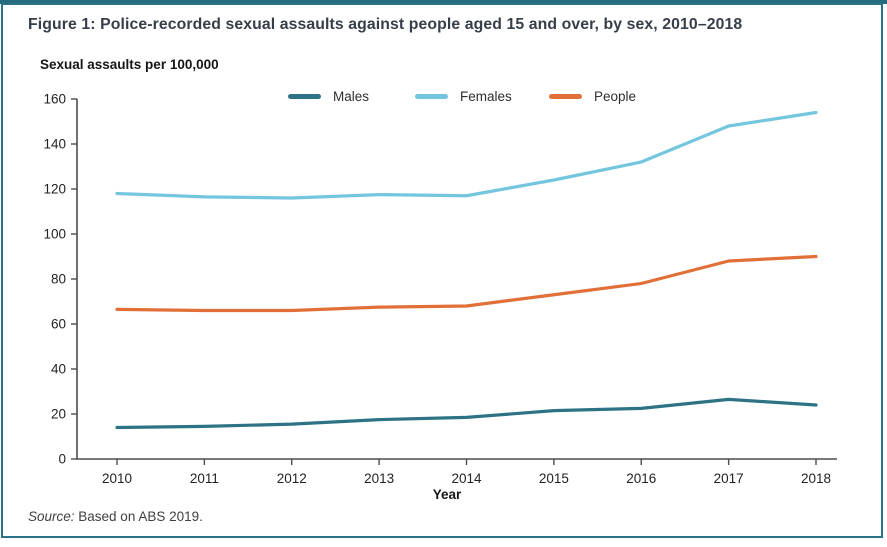 The image size is (887, 547). What do you see at coordinates (328, 96) in the screenshot?
I see `legend-item-males: Males` at bounding box center [328, 96].